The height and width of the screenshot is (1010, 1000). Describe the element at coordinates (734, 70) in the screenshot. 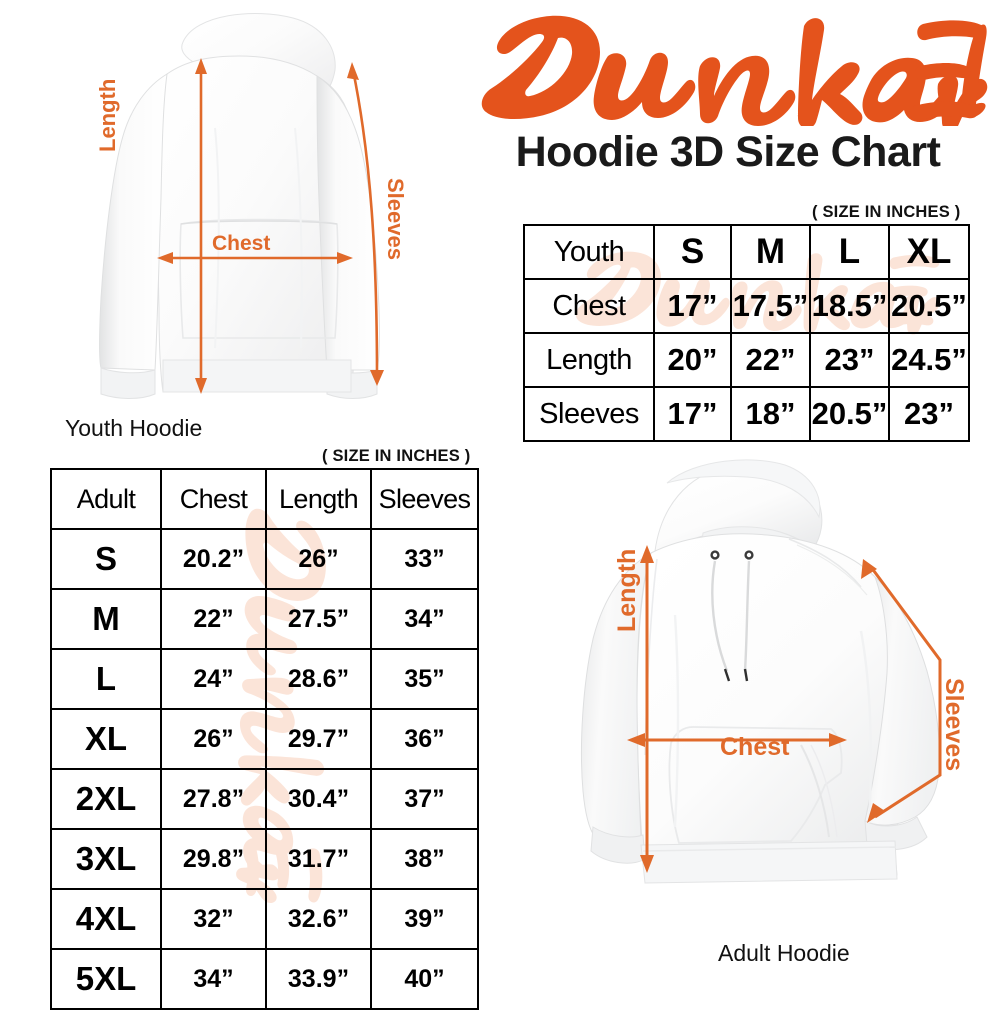

I see `brand-logo` at that location.